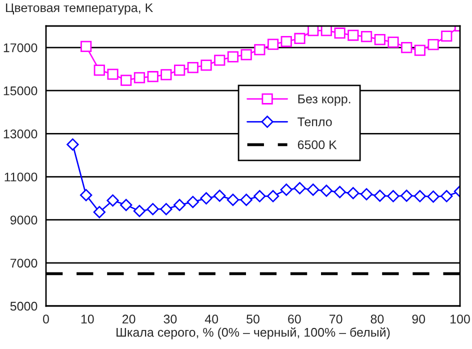 The width and height of the screenshot is (472, 349). I want to click on x-axis-title: Шкала серого, % (0% – черный, 100% – белый), so click(253, 333).